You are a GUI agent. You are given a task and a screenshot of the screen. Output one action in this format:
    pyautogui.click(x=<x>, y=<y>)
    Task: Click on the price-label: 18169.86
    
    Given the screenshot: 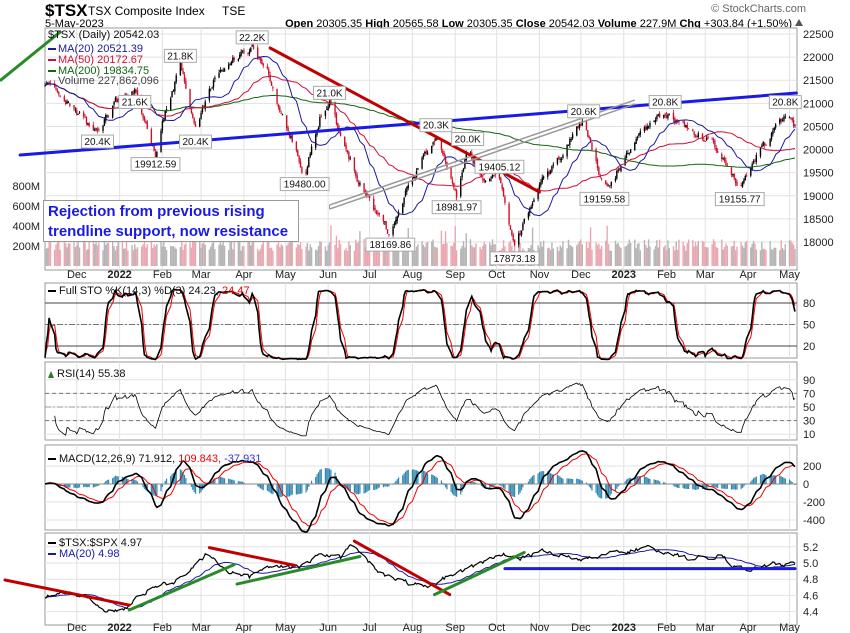 What is the action you would take?
    pyautogui.click(x=390, y=245)
    